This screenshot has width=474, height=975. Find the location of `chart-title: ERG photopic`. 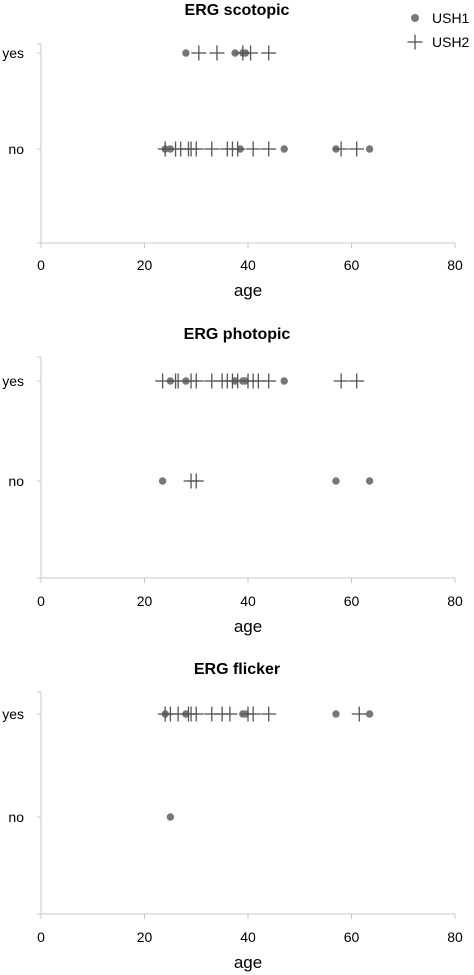

chart-title: ERG photopic is located at coordinates (237, 334).